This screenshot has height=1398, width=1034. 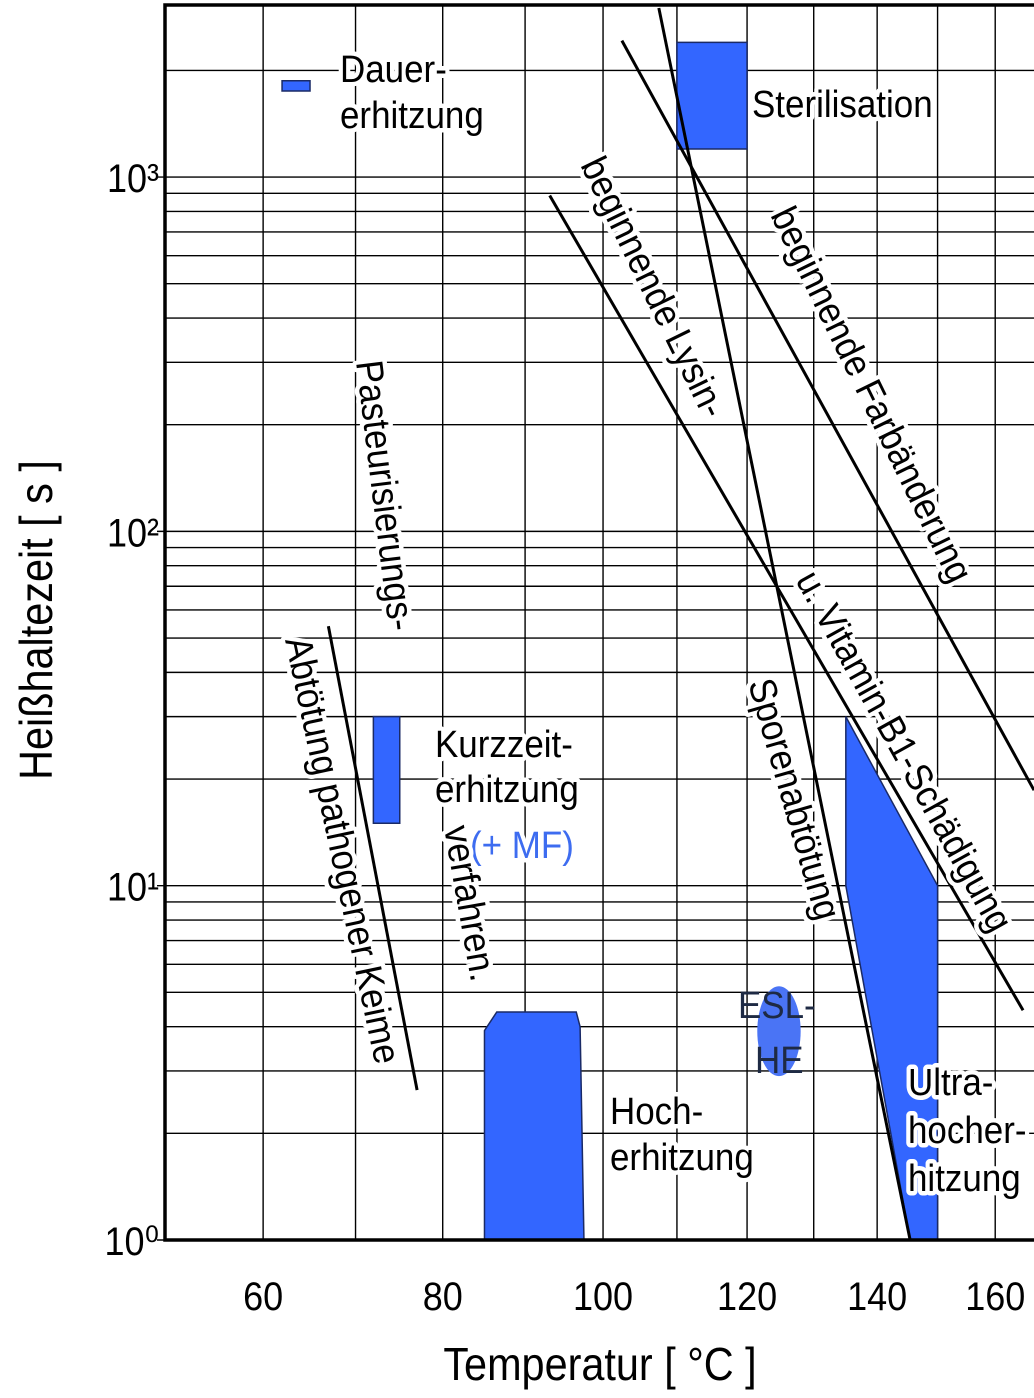 What do you see at coordinates (393, 69) in the screenshot?
I see `region-label: Dauer-` at bounding box center [393, 69].